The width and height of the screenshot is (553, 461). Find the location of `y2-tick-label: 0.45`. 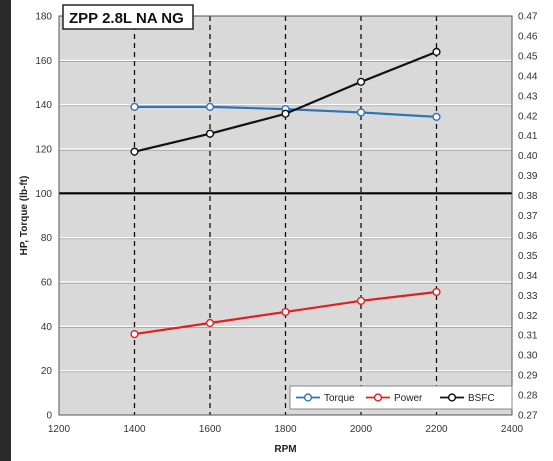

y2-tick-label: 0.45 is located at coordinates (528, 56).